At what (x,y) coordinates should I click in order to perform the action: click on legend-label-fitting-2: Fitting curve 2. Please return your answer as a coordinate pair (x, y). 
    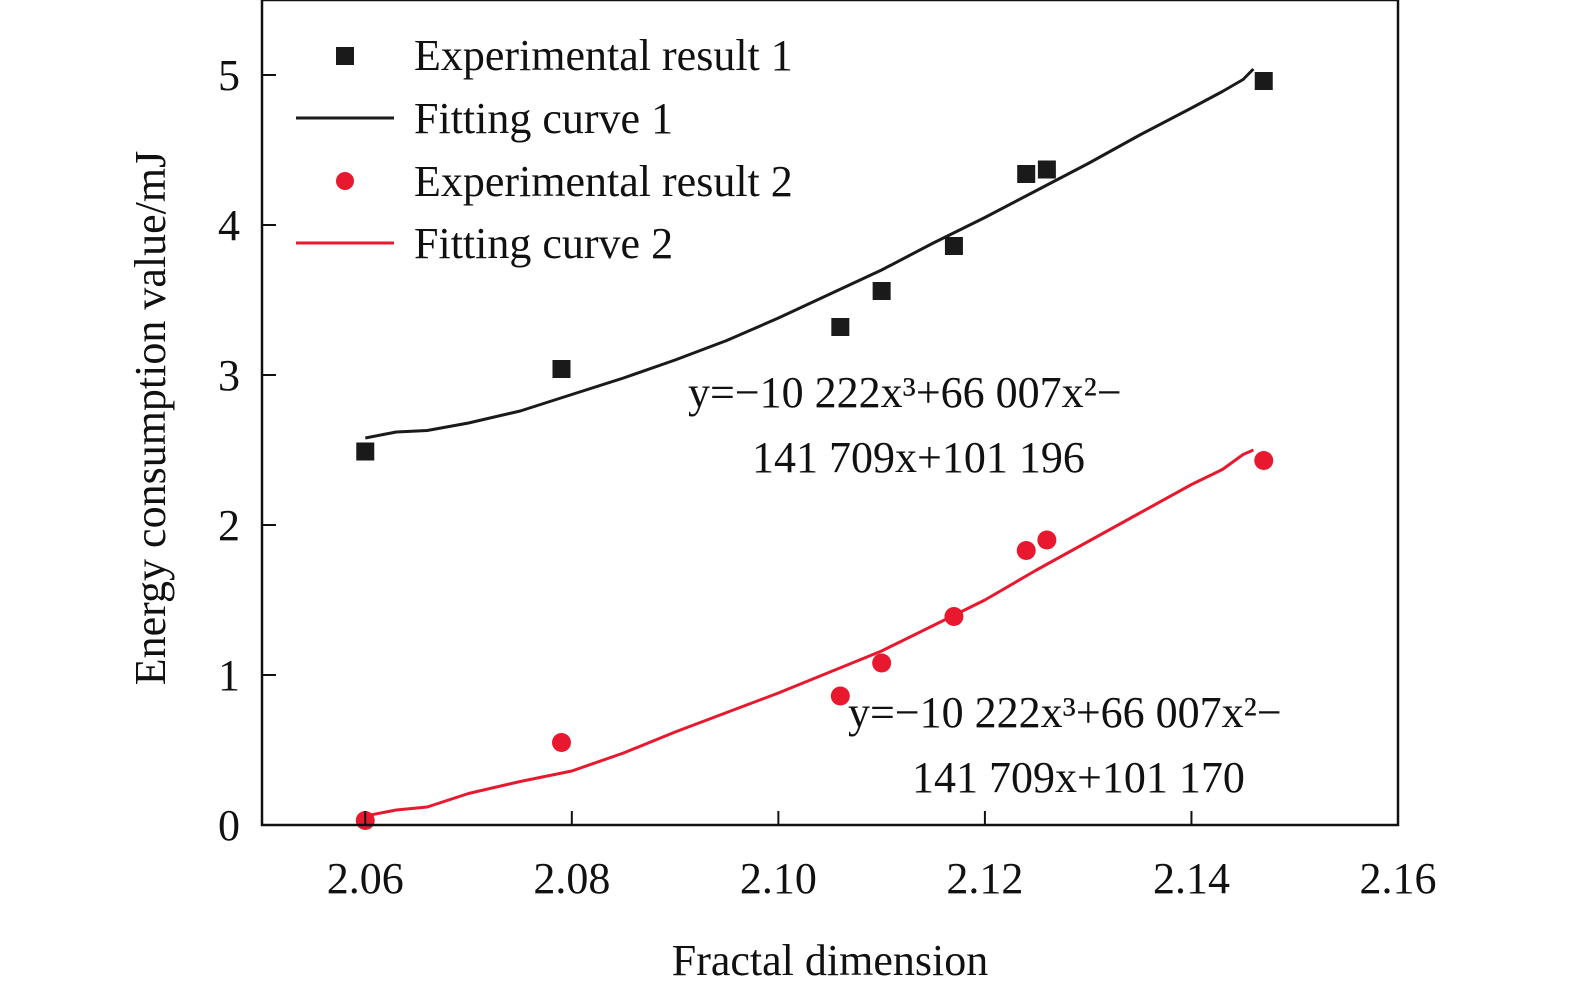
    Looking at the image, I should click on (543, 243).